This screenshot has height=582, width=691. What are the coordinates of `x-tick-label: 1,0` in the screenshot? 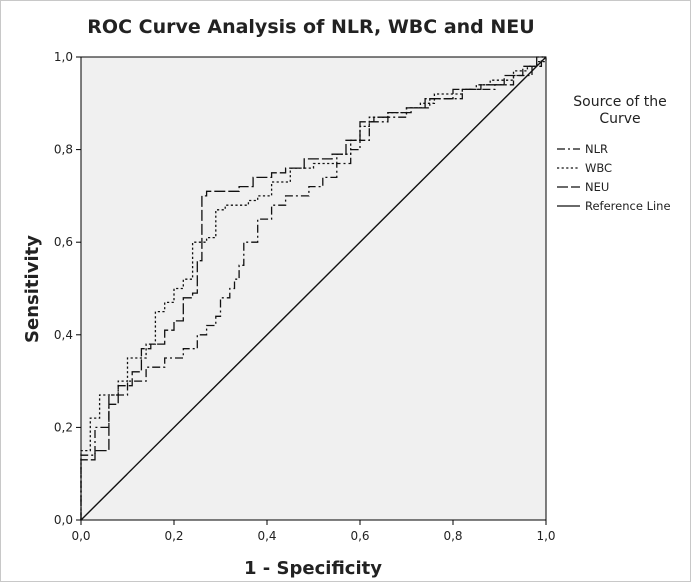 It's located at (545, 536).